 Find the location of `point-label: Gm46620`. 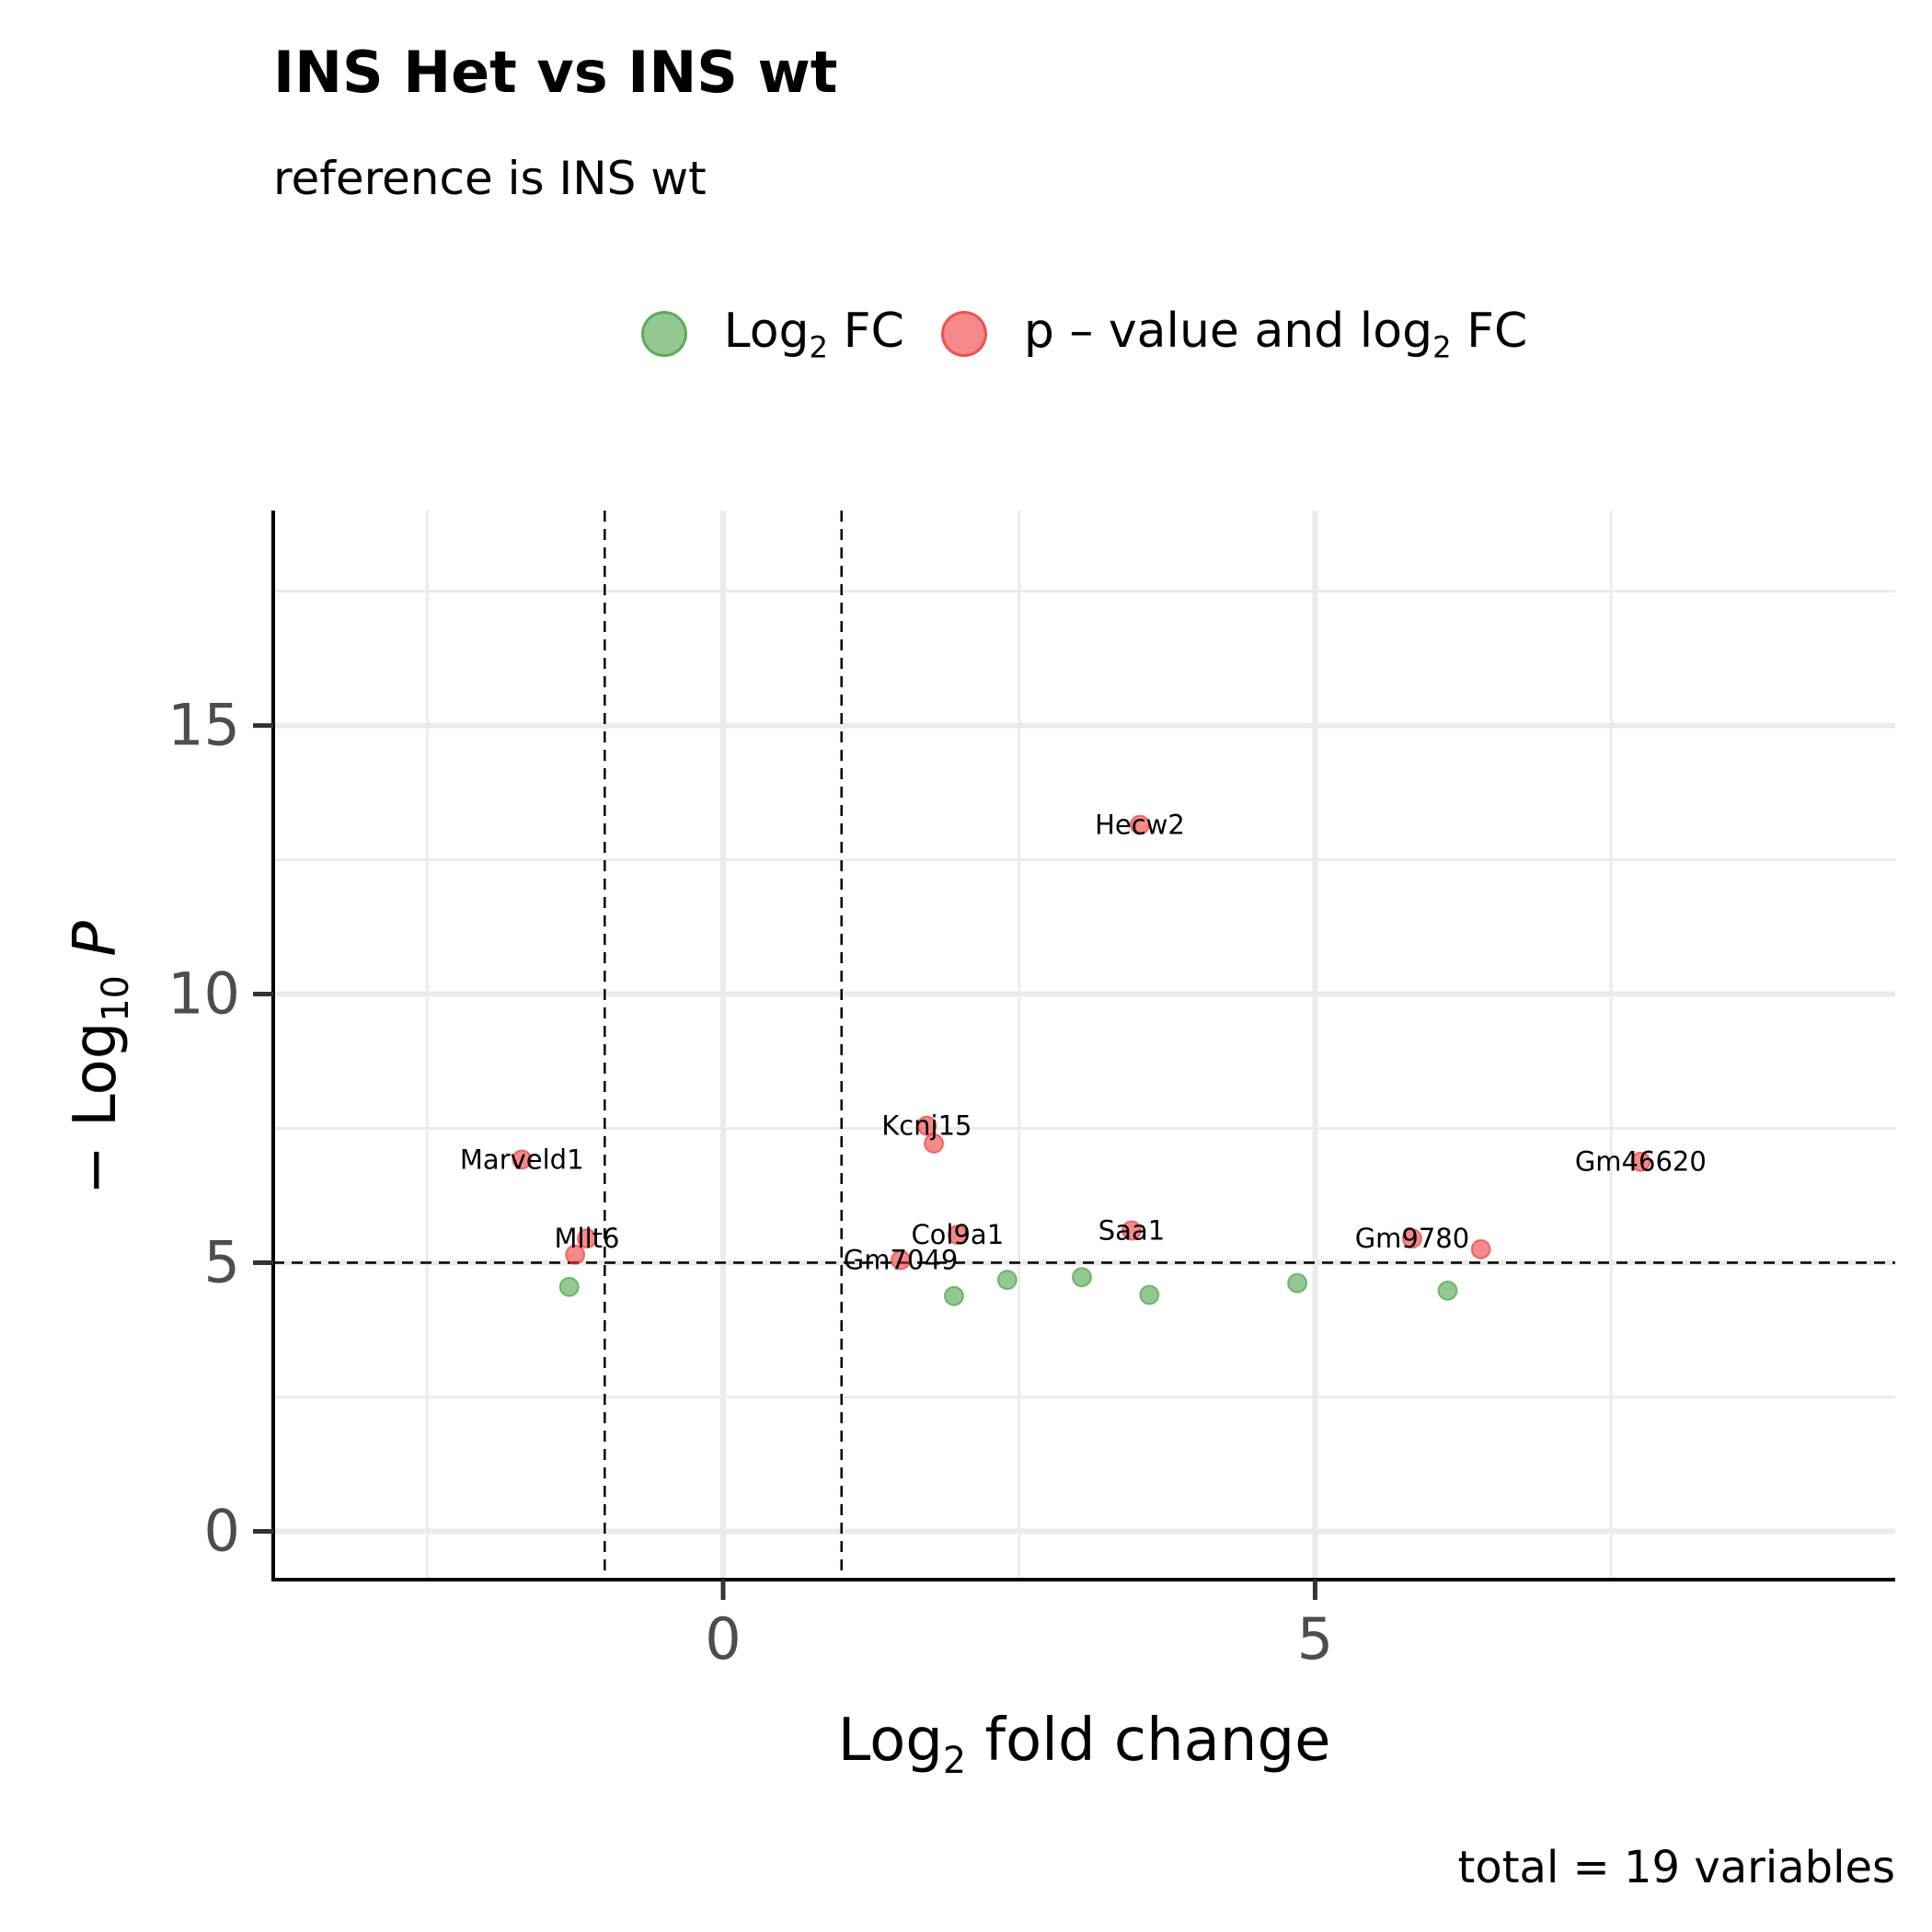

point-label: Gm46620 is located at coordinates (1641, 1162).